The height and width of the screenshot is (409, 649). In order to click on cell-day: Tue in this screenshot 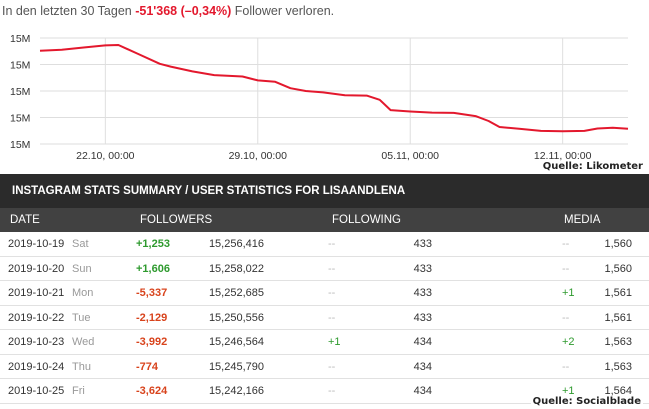, I will do `click(81, 317)`.